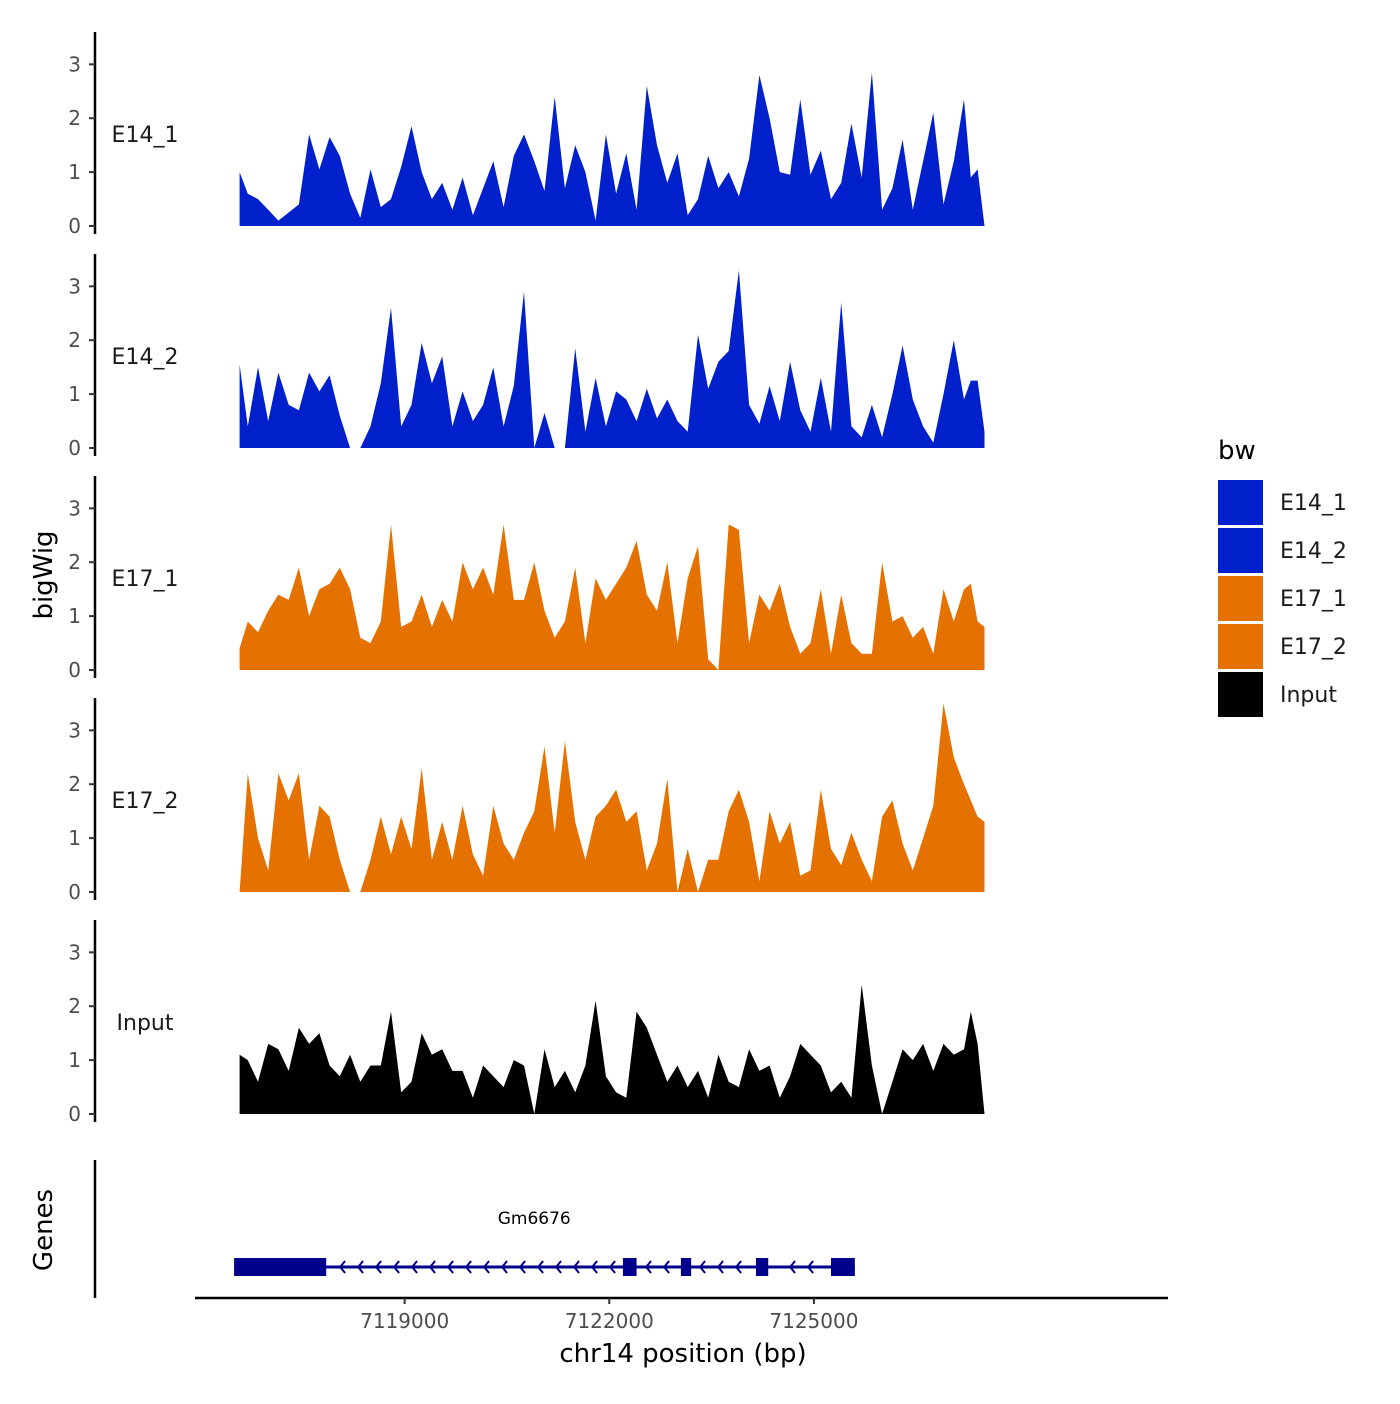 The image size is (1400, 1404). I want to click on track-e17-1: 0 1 2 3 E17_1, so click(526, 579).